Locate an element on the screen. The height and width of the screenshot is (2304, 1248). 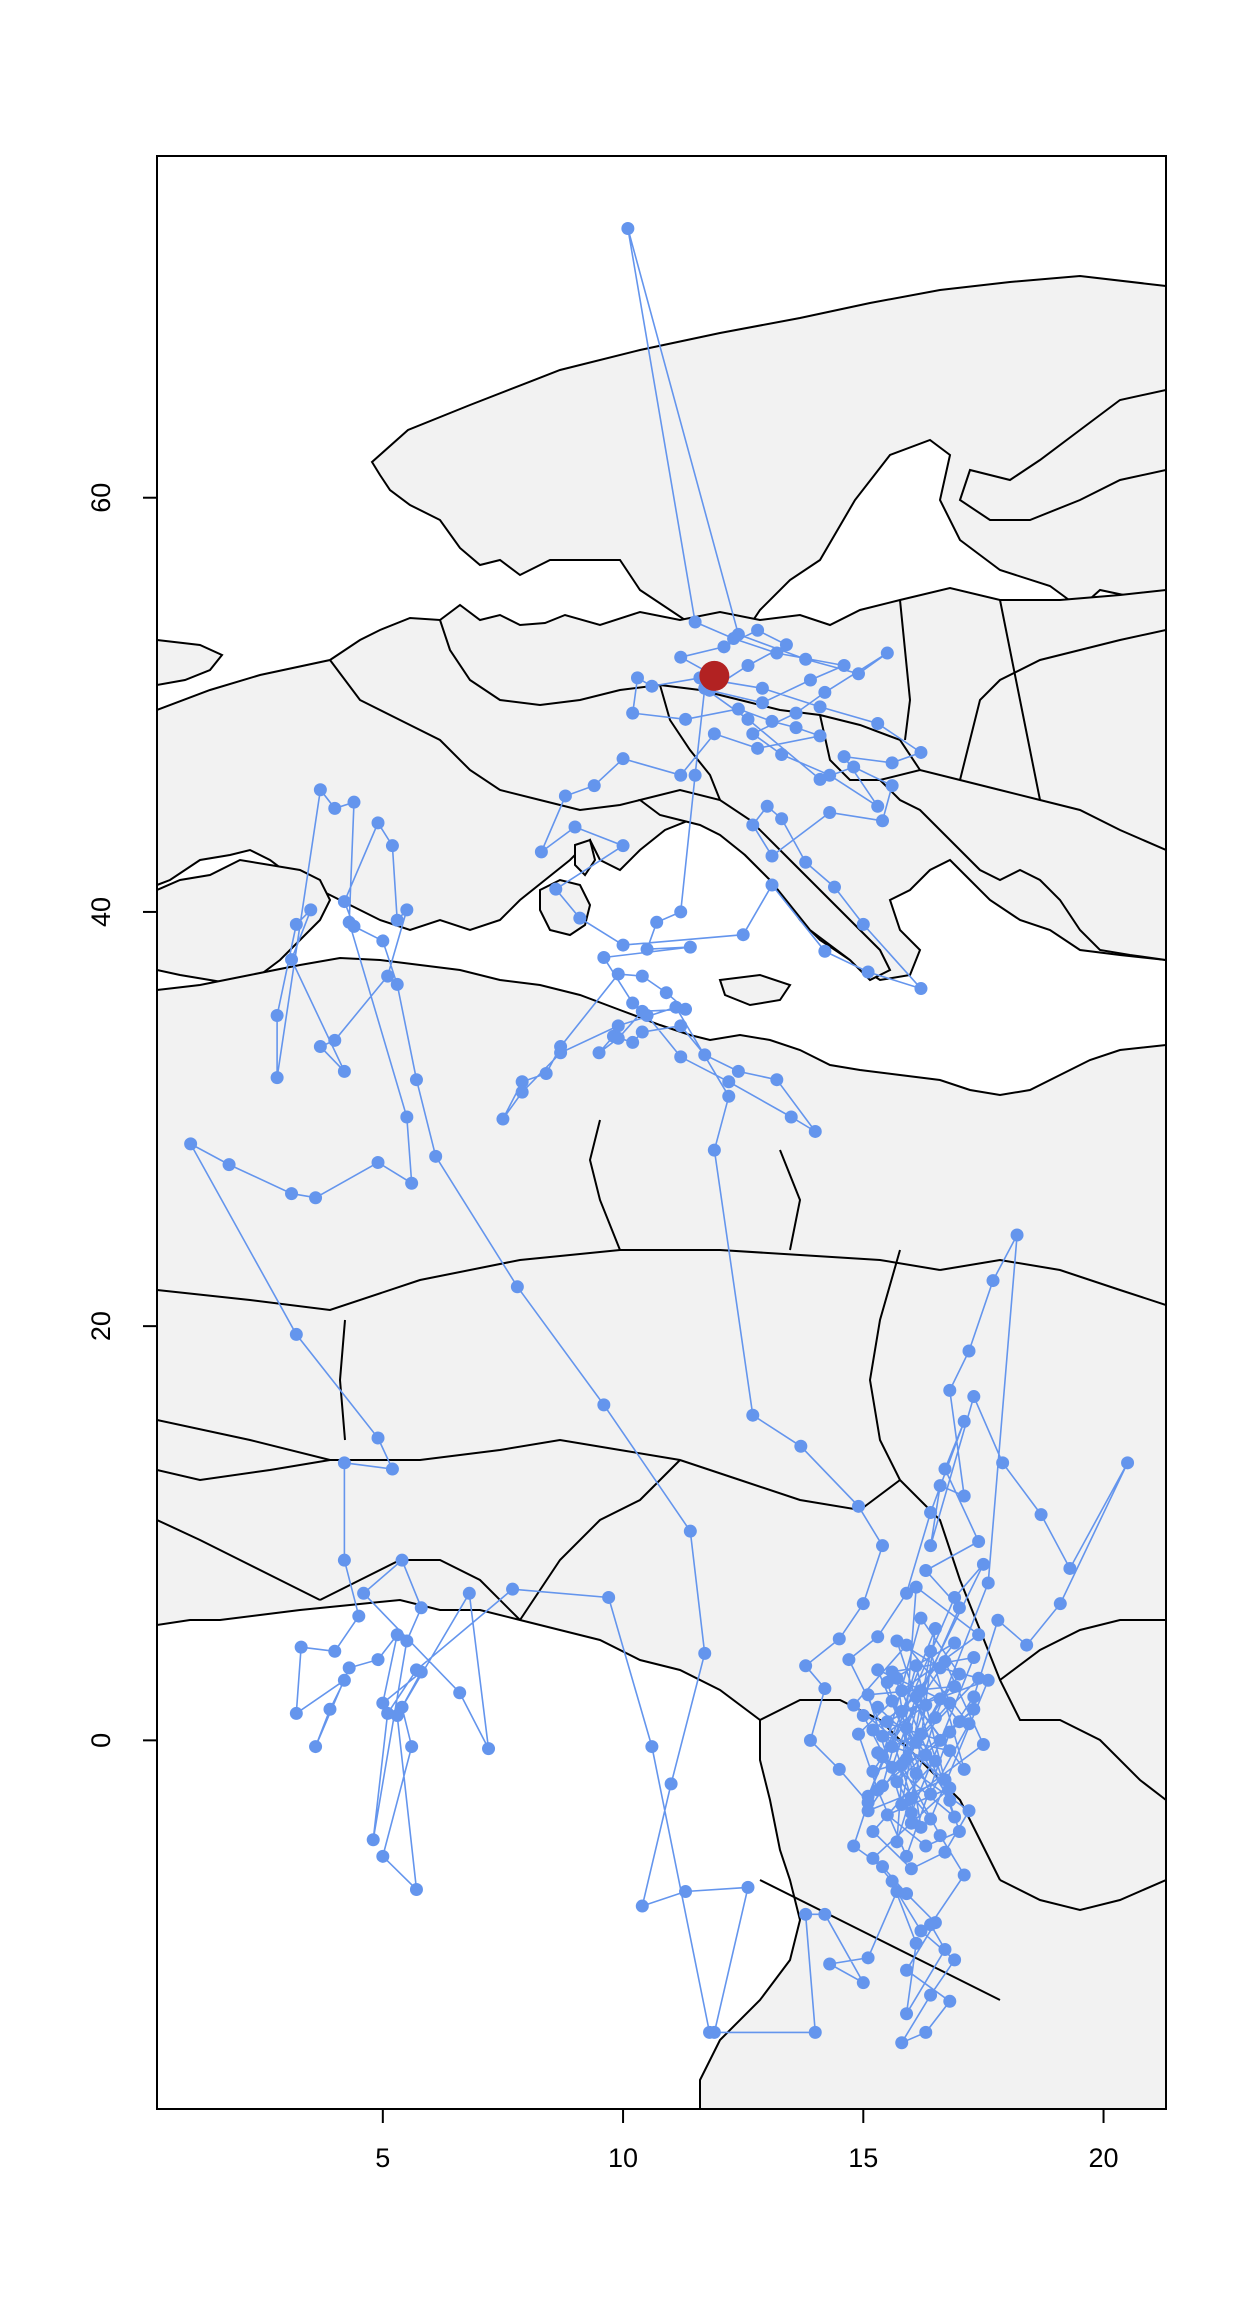
y-tick-label: 40 is located at coordinates (101, 912).